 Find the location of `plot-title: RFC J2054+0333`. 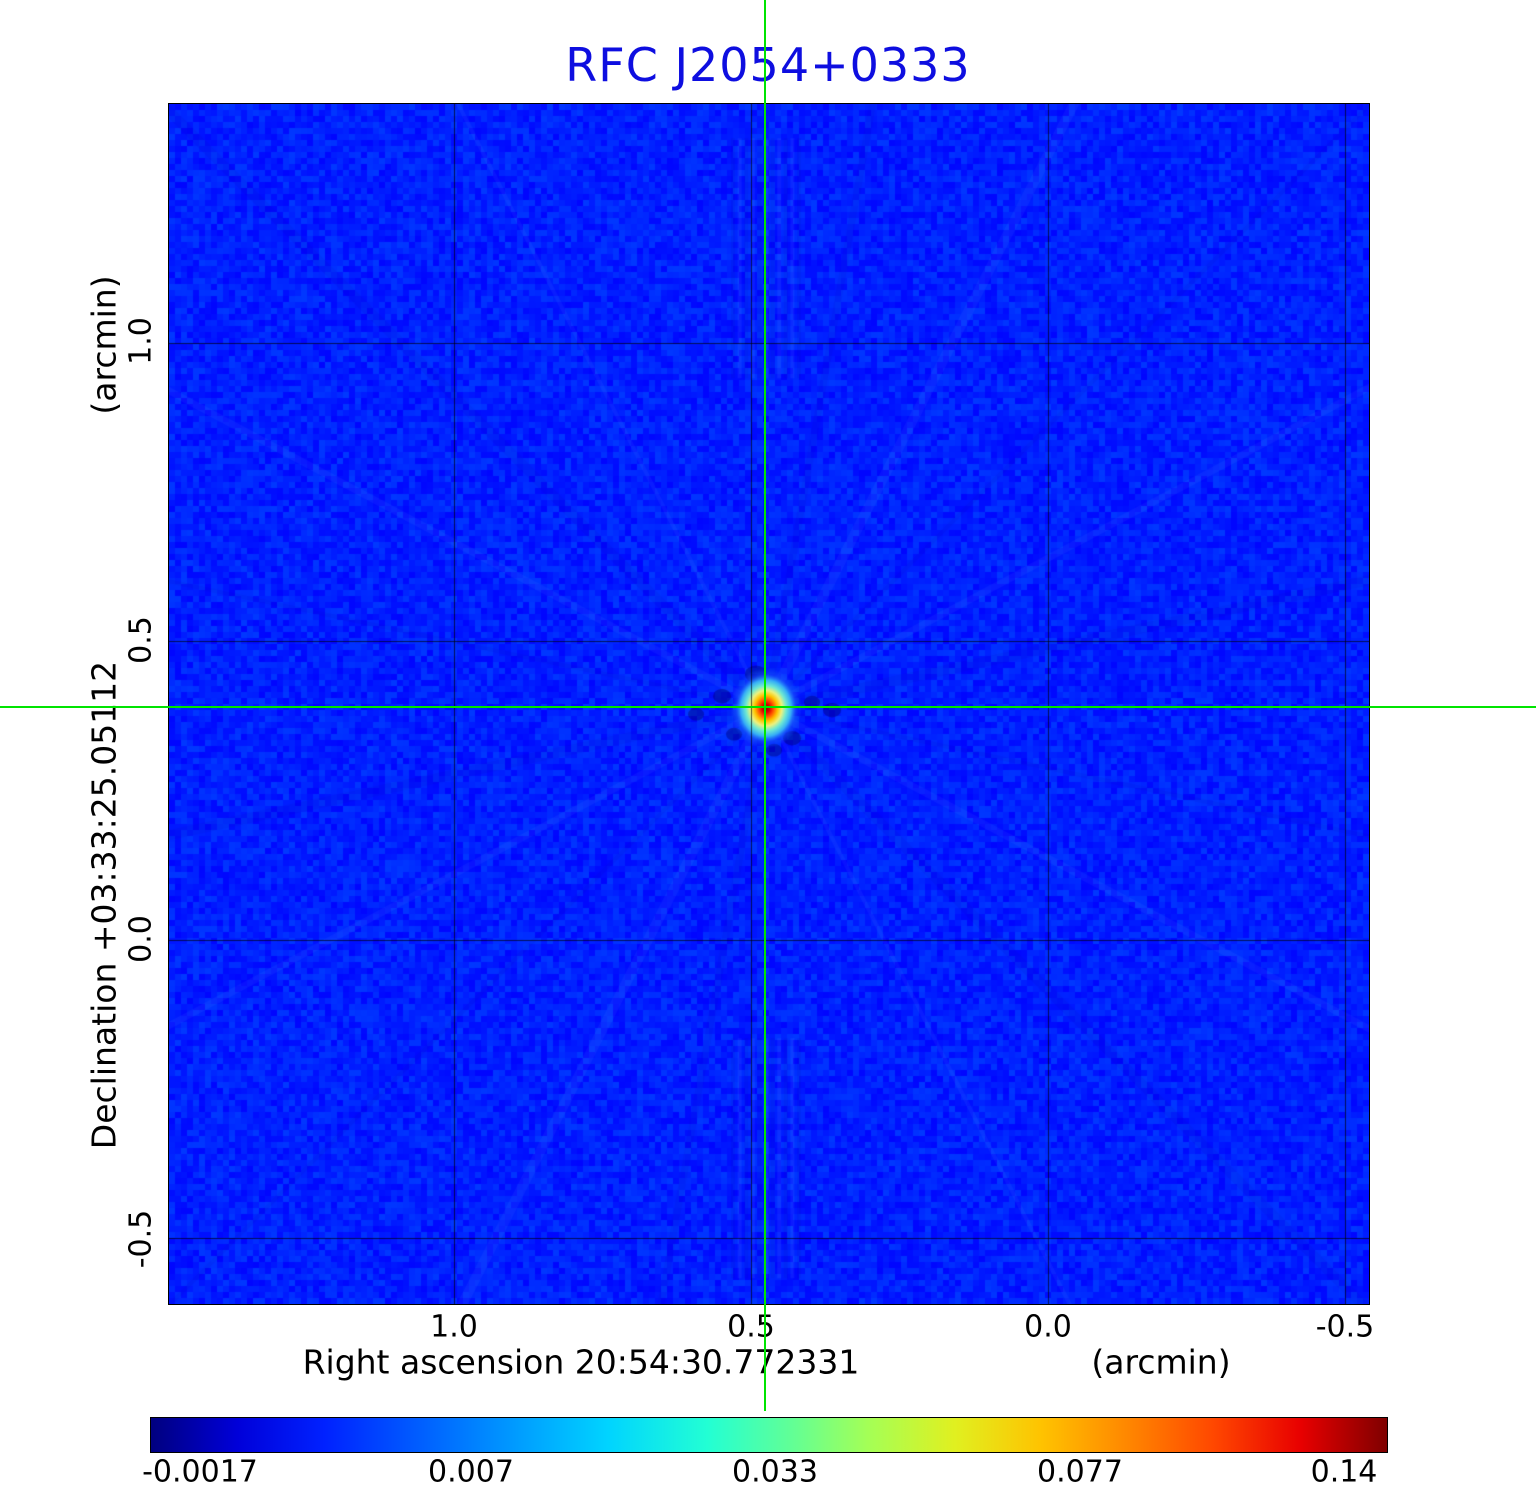

plot-title: RFC J2054+0333 is located at coordinates (768, 65).